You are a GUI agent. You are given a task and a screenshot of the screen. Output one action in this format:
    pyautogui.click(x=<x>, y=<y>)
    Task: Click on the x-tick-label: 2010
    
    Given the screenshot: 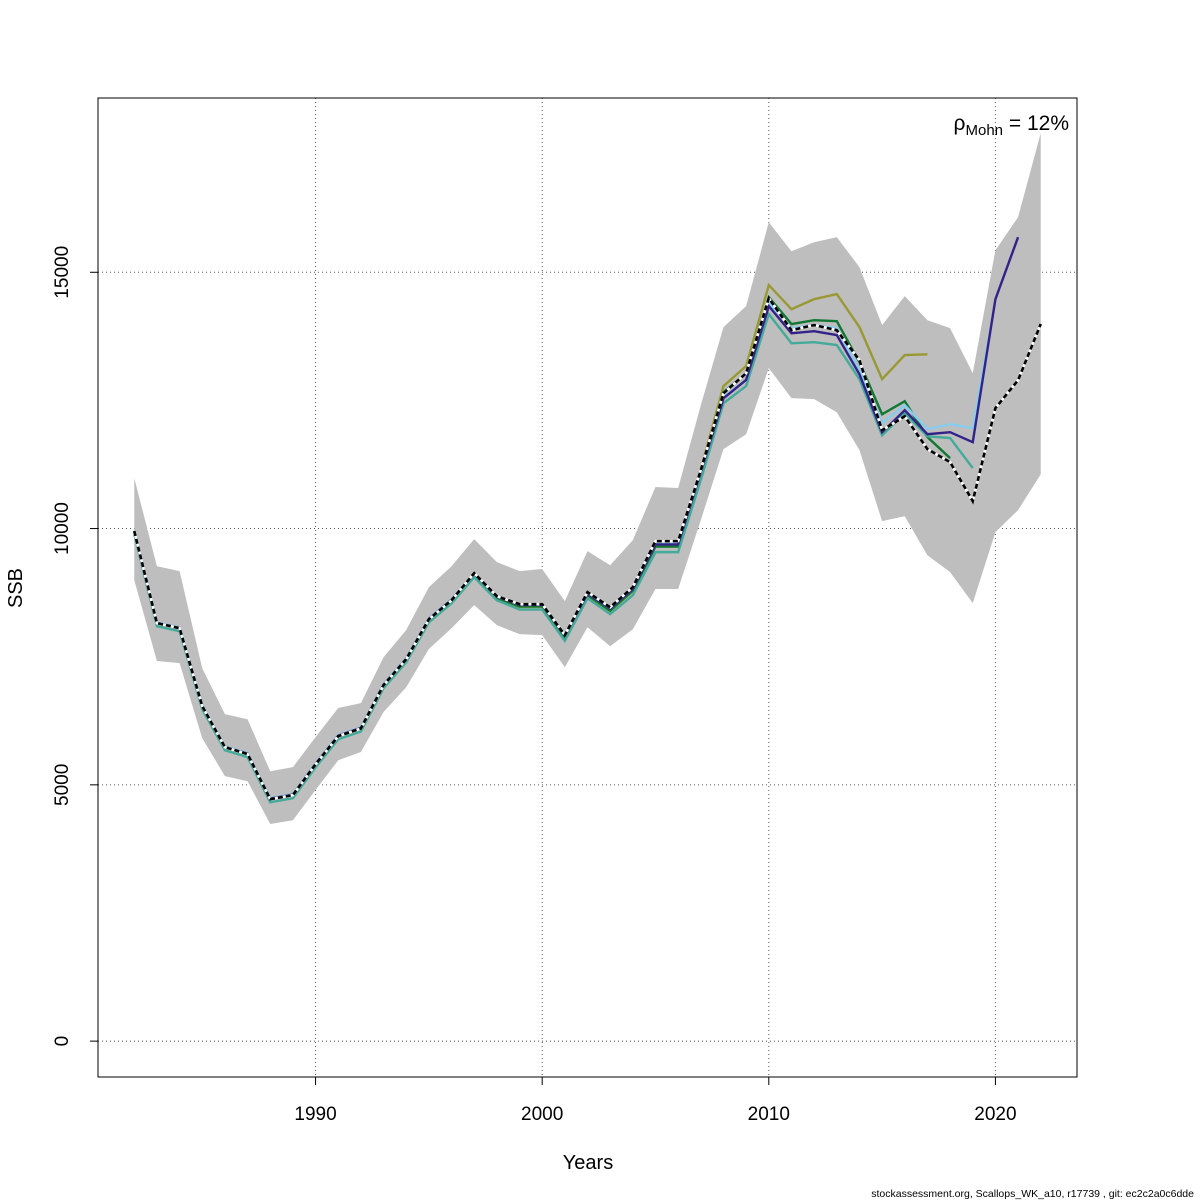 What is the action you would take?
    pyautogui.click(x=769, y=1114)
    